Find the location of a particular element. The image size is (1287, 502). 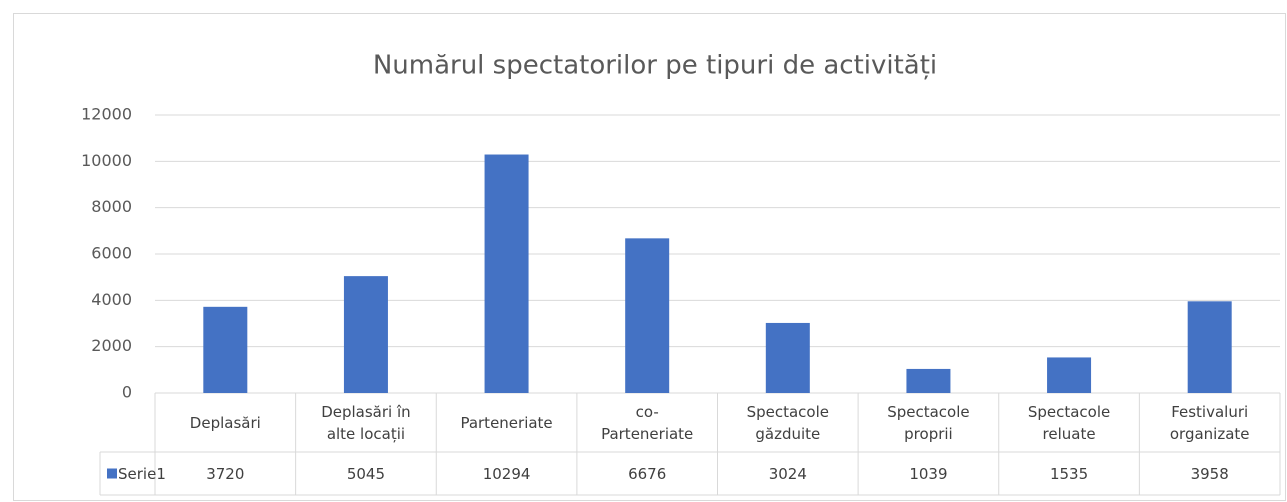

data-table-value: 1039 is located at coordinates (928, 473).